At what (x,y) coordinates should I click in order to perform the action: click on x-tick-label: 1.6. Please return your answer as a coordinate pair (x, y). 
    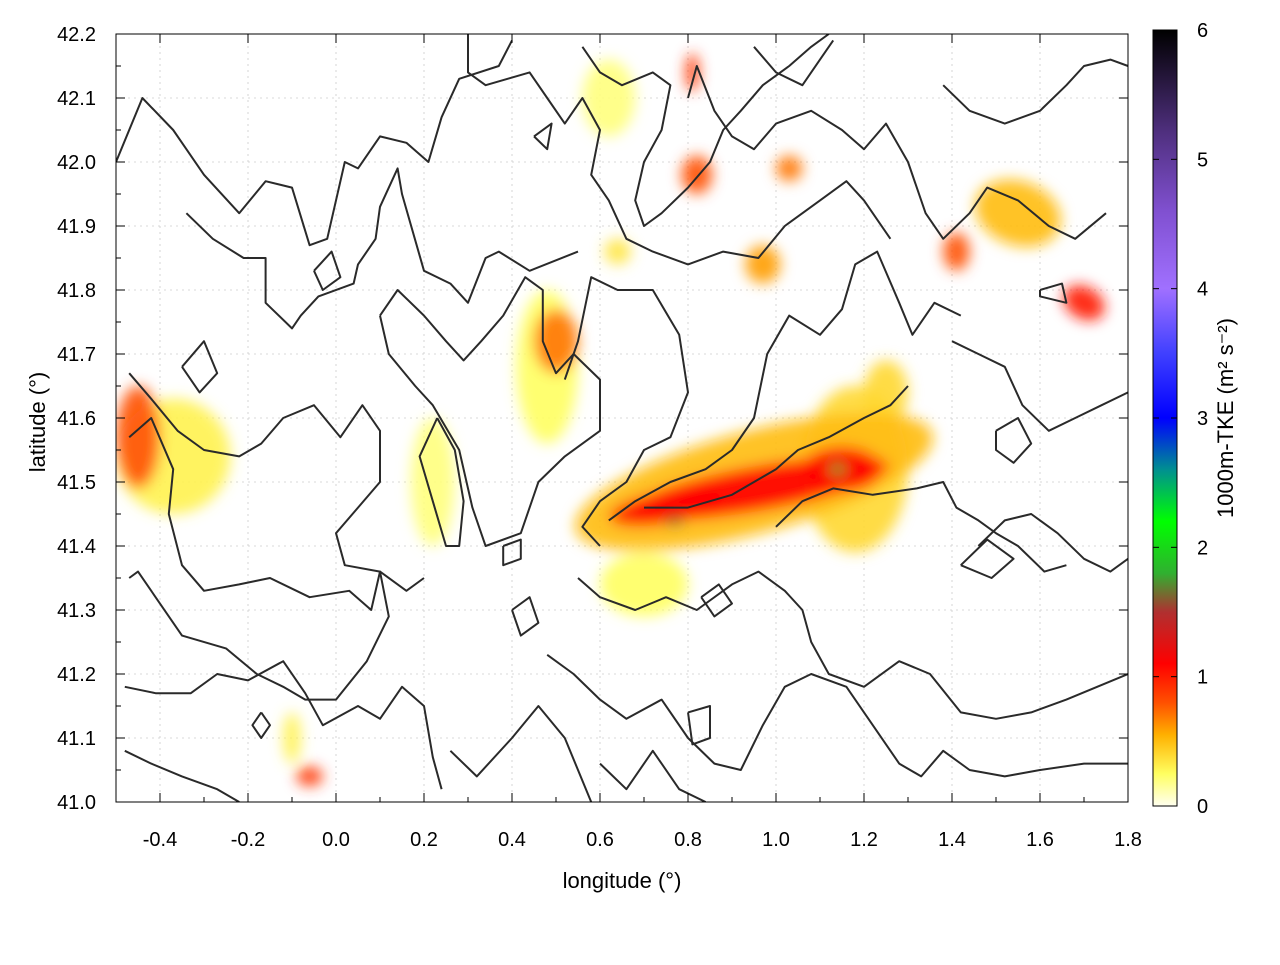
    Looking at the image, I should click on (1040, 840).